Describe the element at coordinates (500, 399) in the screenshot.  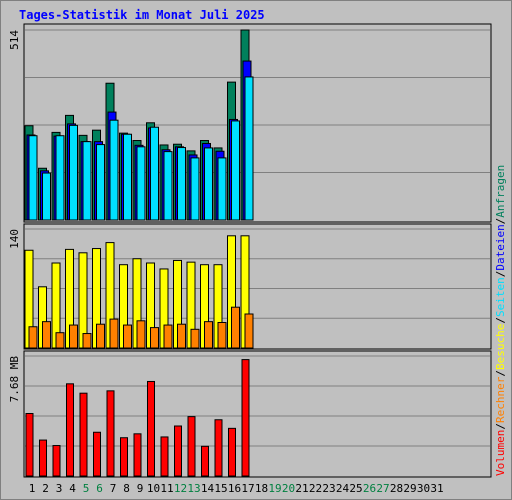
I see `legend-item-rechner: Rechner` at that location.